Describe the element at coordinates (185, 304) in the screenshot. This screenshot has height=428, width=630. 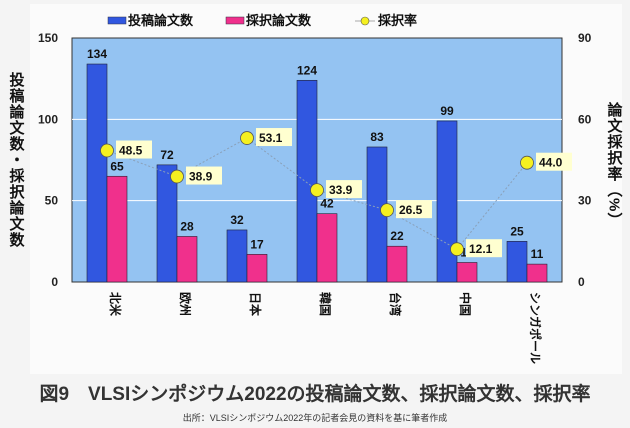
I see `x-tick-label: 欧州` at that location.